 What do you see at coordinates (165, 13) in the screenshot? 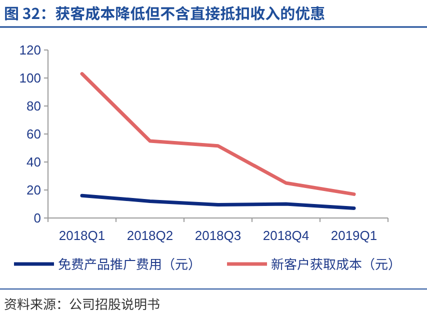
I see `chart-title: 图 32：获客成本降低但不含直接抵扣收入的优惠` at bounding box center [165, 13].